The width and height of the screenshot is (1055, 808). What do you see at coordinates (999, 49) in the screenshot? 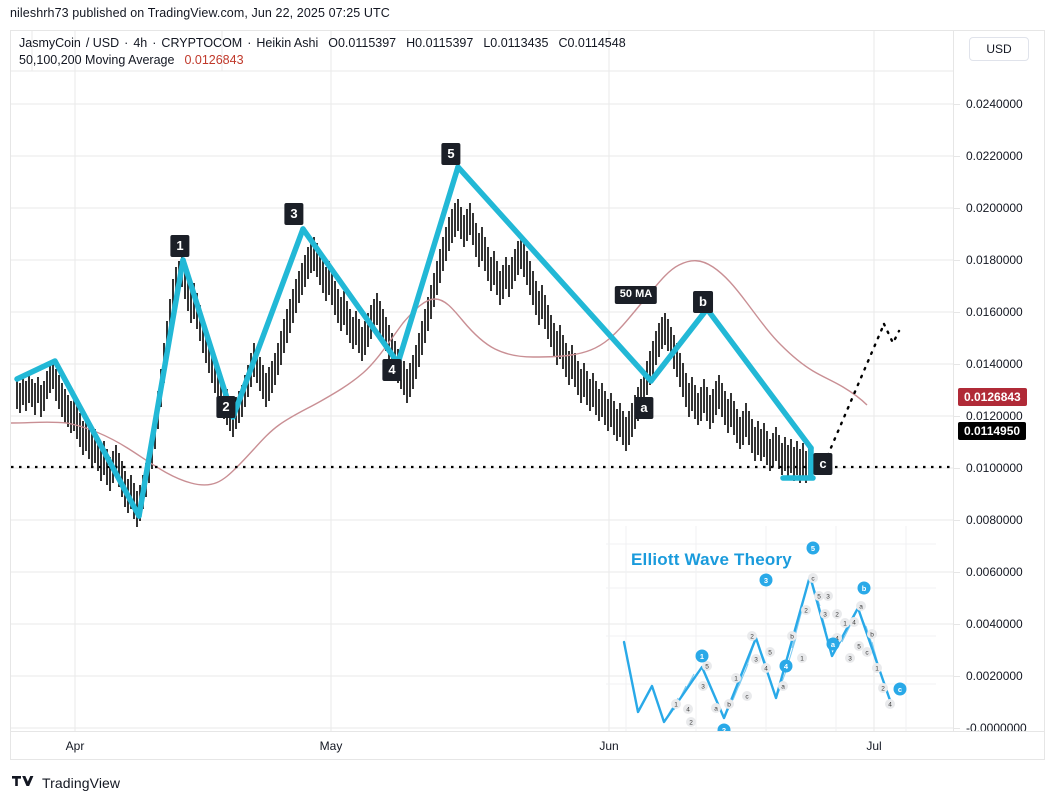
I see `currency-badge: USD` at bounding box center [999, 49].